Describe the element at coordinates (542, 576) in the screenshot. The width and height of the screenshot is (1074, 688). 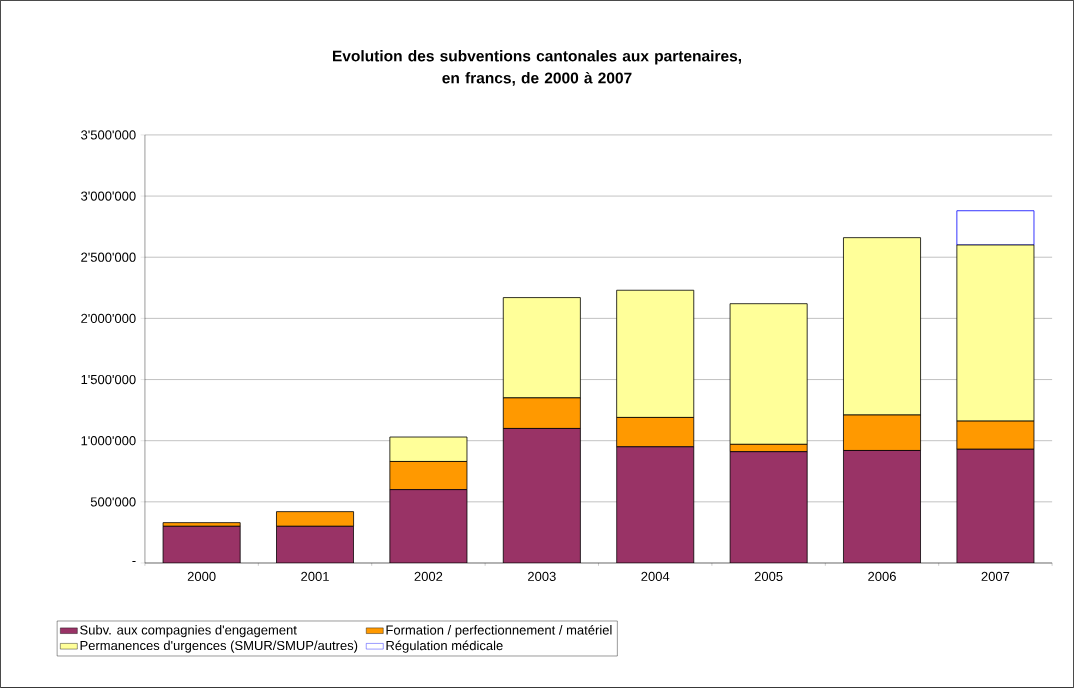
I see `x-tick-label: 2003` at that location.